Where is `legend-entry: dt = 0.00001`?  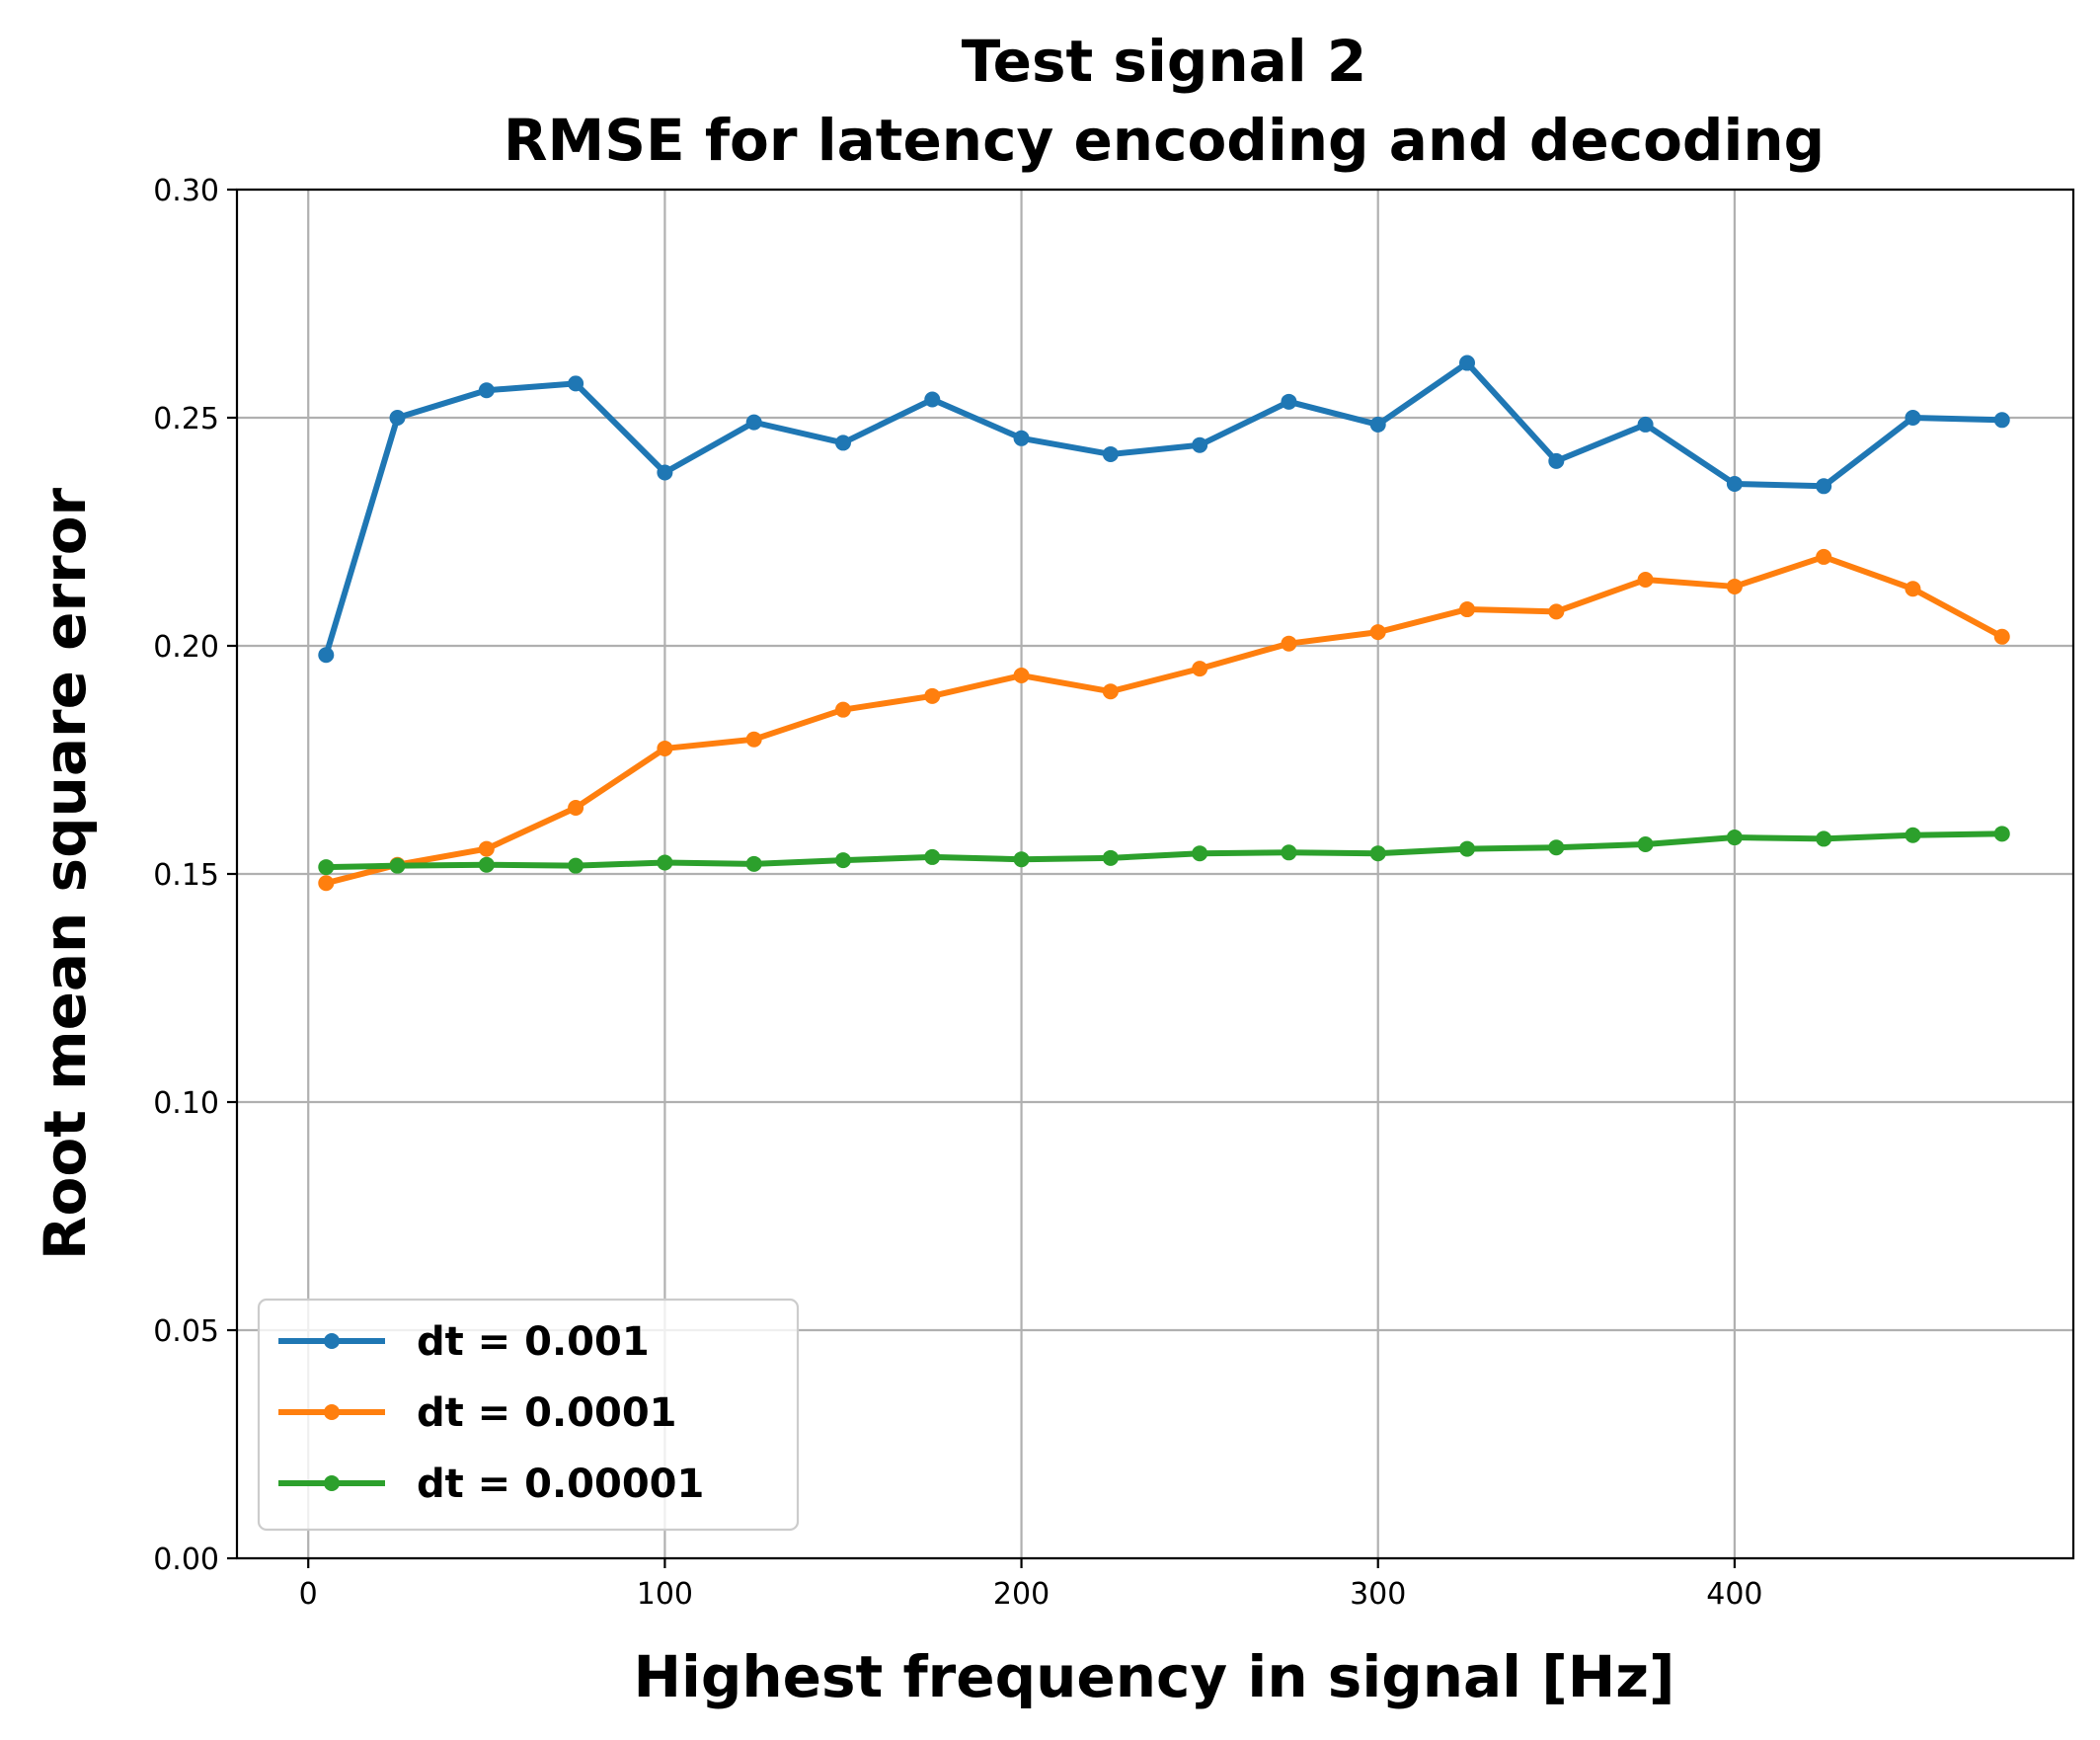
legend-entry: dt = 0.00001 is located at coordinates (491, 1485).